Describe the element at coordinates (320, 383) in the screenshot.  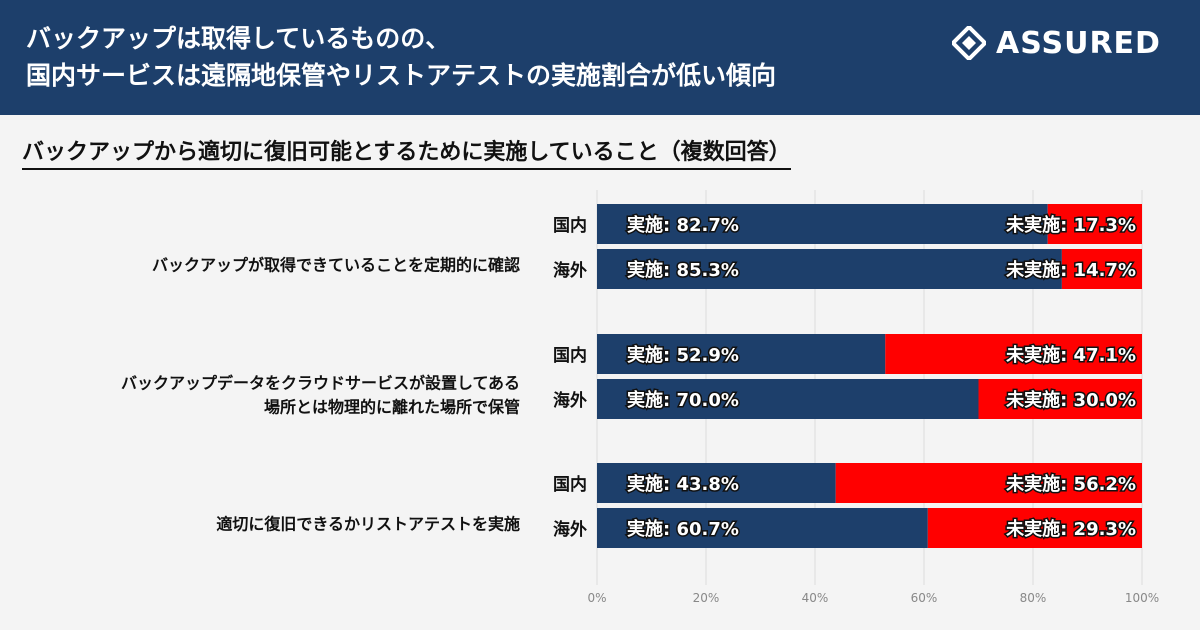
I see `category-label: バックアップデータをクラウドサービスが設置してある` at that location.